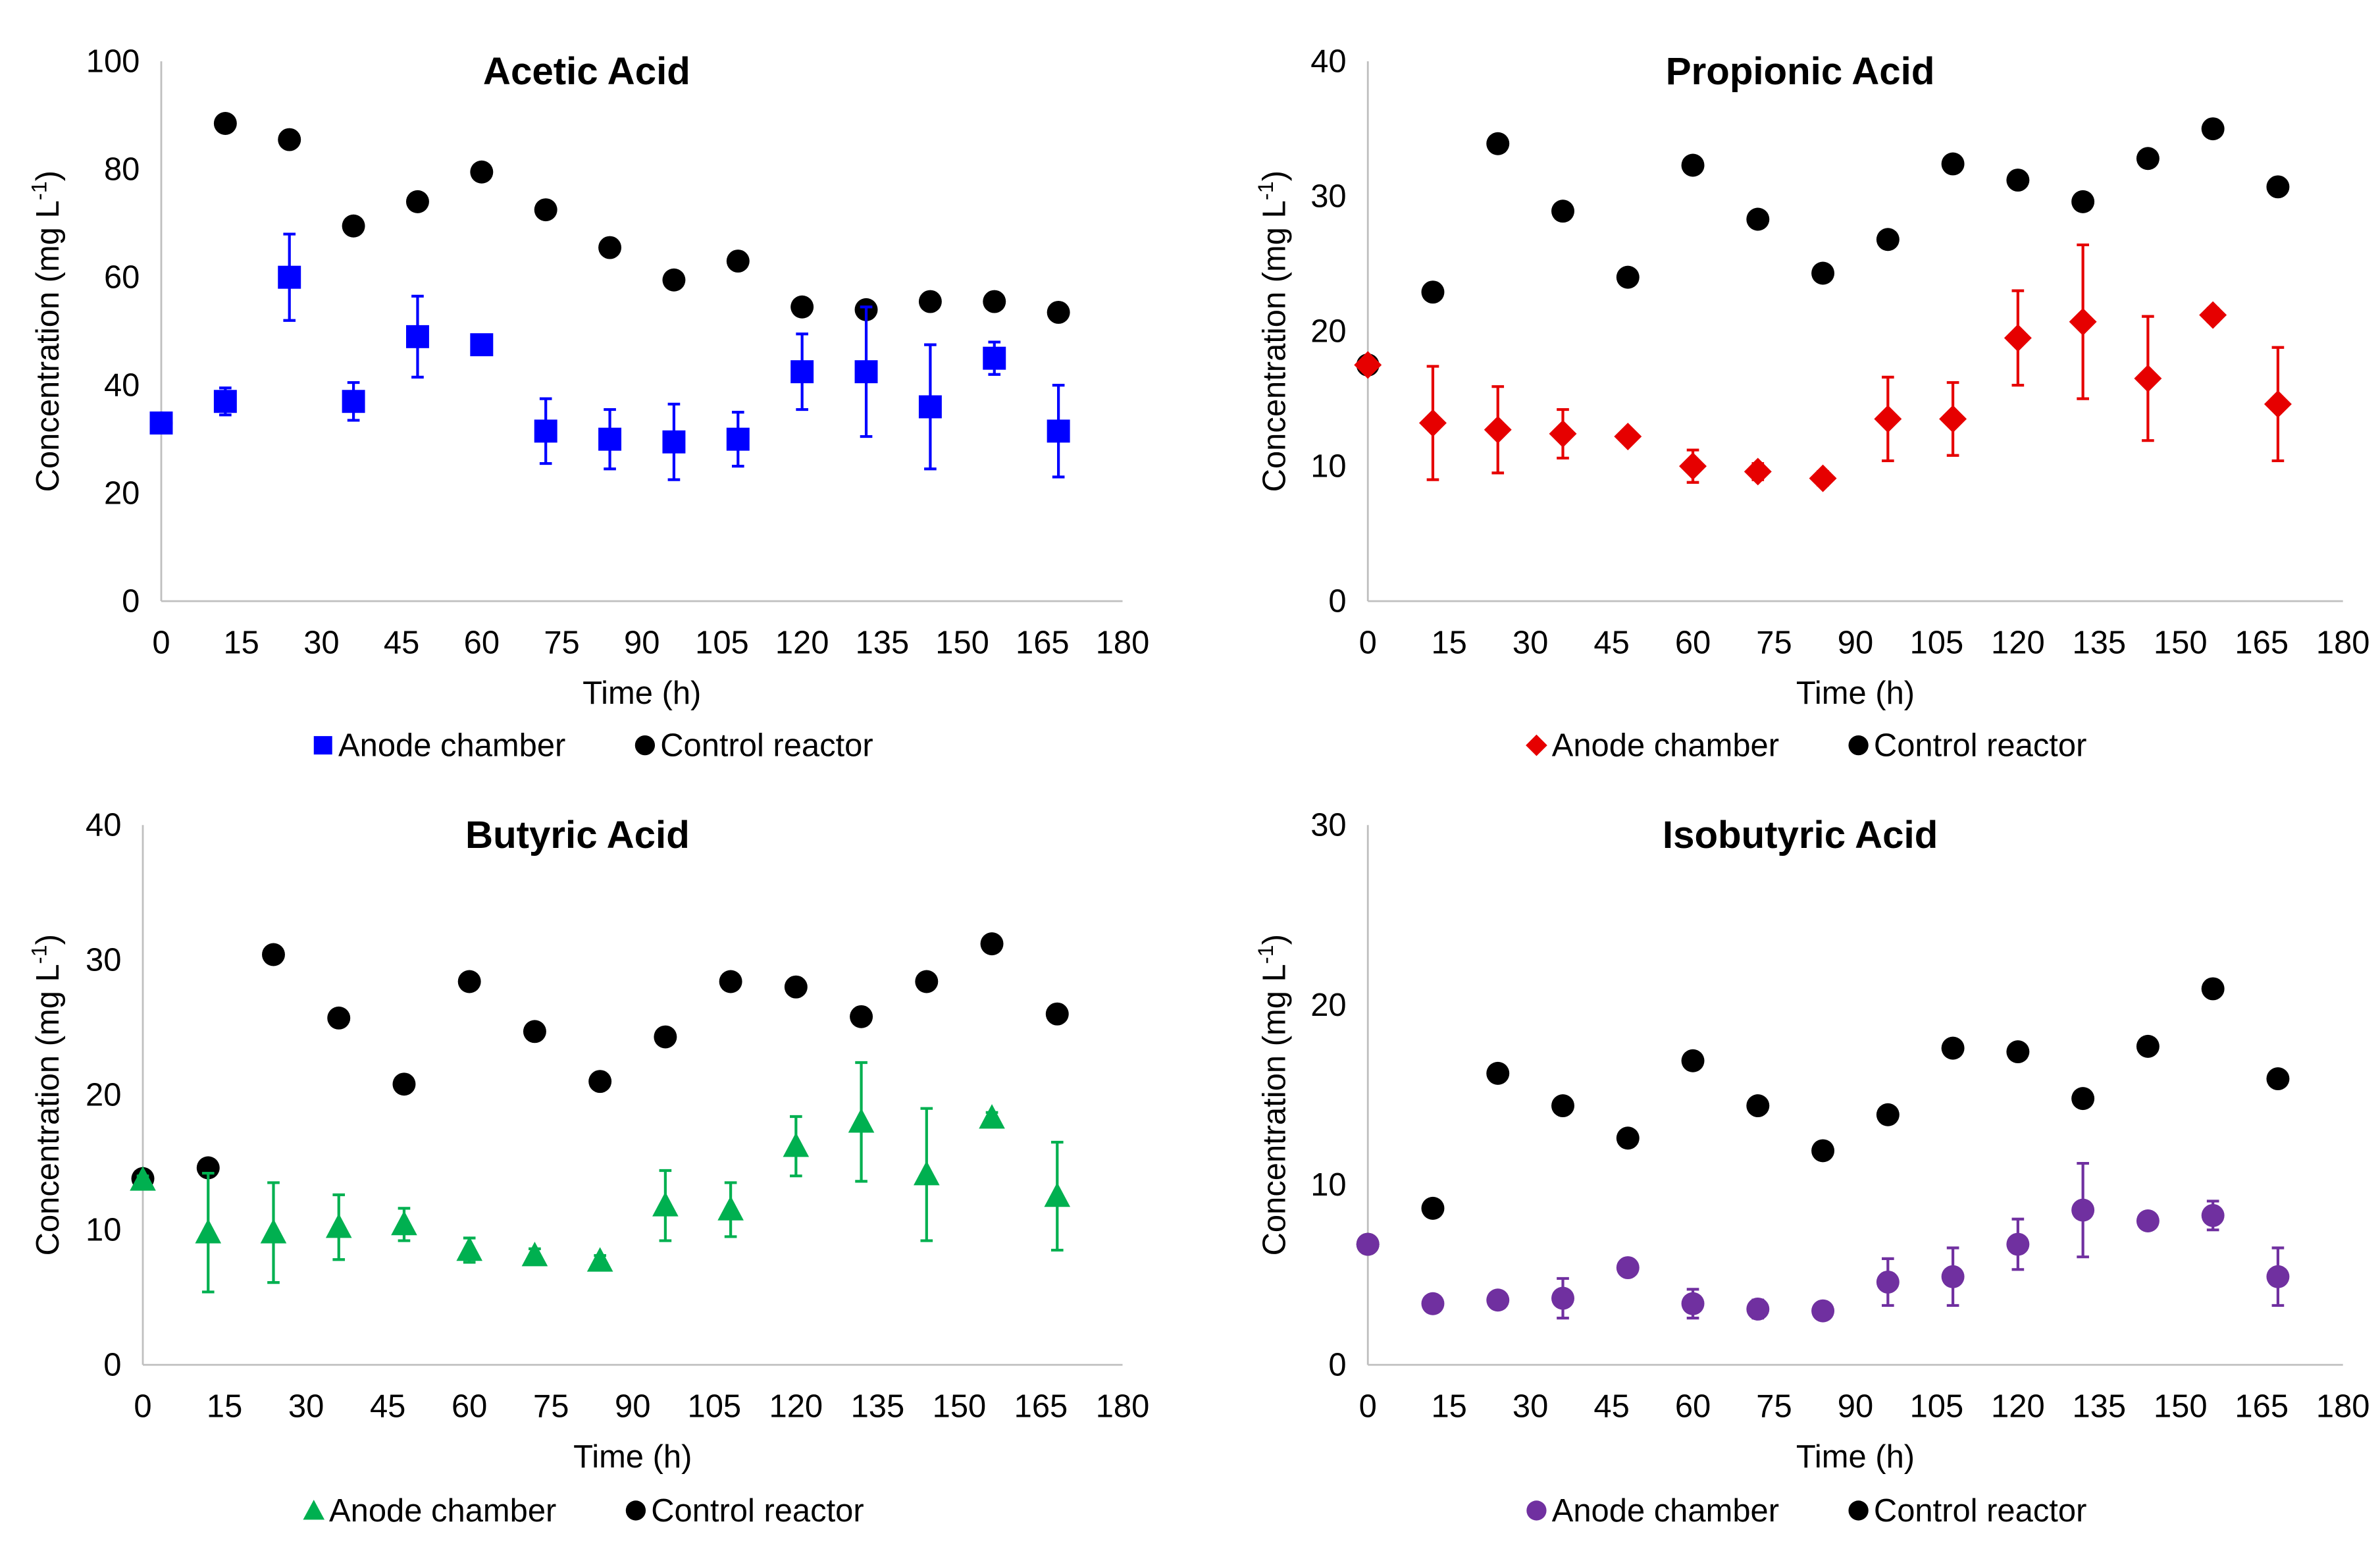 The width and height of the screenshot is (2380, 1555). Describe the element at coordinates (122, 169) in the screenshot. I see `y-tick-label: 80` at that location.